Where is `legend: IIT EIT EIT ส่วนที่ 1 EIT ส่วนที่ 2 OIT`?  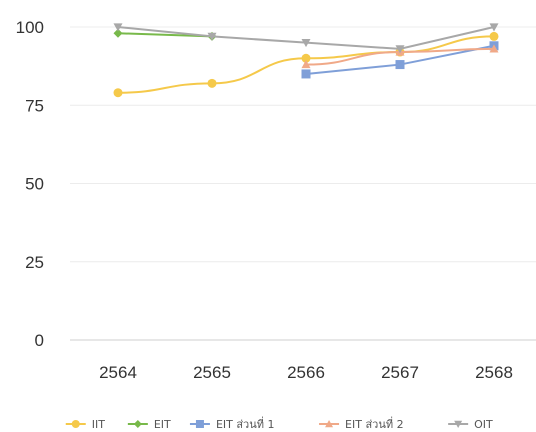
legend: IIT EIT EIT ส่วนที่ 1 EIT ส่วนที่ 2 OIT is located at coordinates (279, 423).